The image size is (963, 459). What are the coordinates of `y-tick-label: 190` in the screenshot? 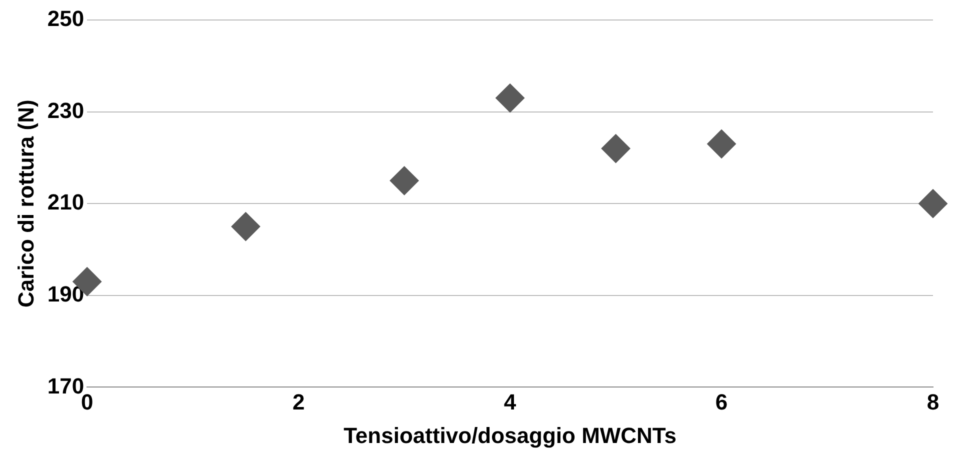 It's located at (65, 293).